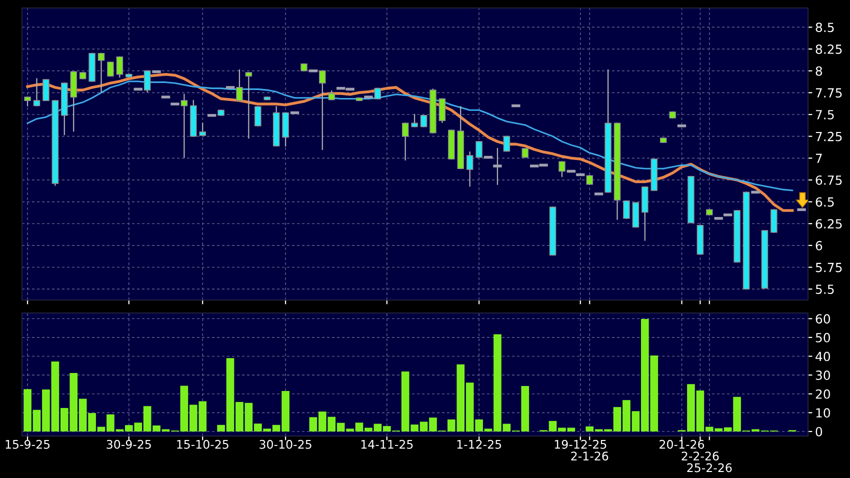  Describe the element at coordinates (709, 467) in the screenshot. I see `x-tick-label: 25-2-26` at that location.